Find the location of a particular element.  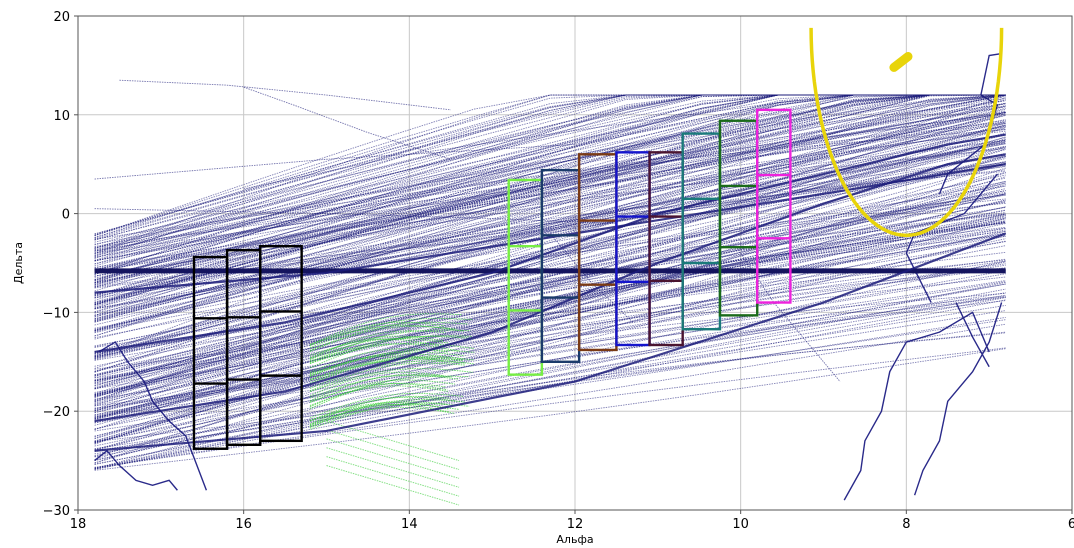

x-axis-title: Альфа is located at coordinates (574, 539).